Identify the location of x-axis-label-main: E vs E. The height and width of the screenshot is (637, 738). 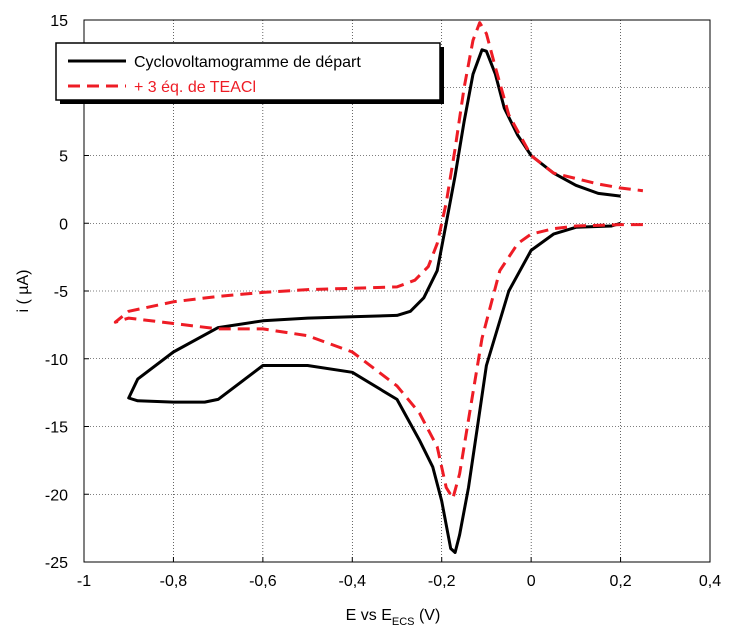
(369, 615).